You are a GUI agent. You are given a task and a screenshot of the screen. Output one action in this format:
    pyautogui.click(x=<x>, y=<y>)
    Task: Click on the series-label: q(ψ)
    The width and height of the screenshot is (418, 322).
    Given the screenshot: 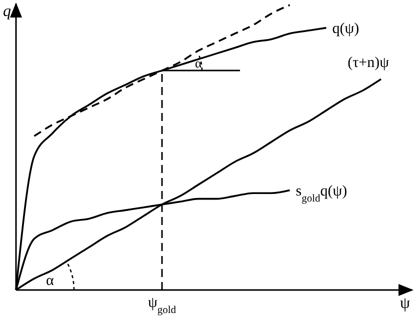 What is the action you would take?
    pyautogui.click(x=346, y=28)
    